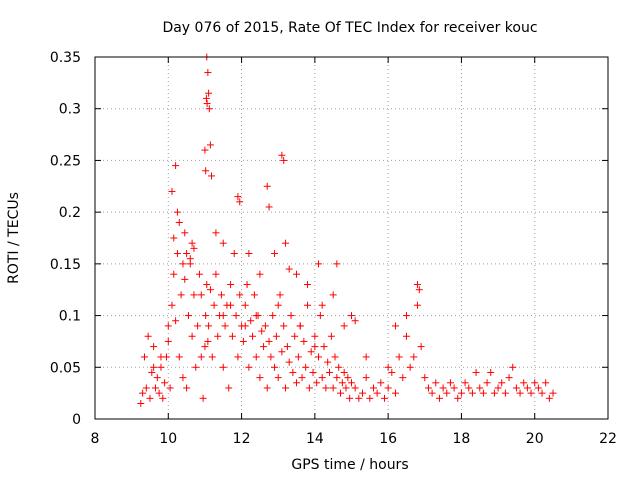 The width and height of the screenshot is (640, 480). Describe the element at coordinates (95, 439) in the screenshot. I see `x-tick-label: 8` at that location.